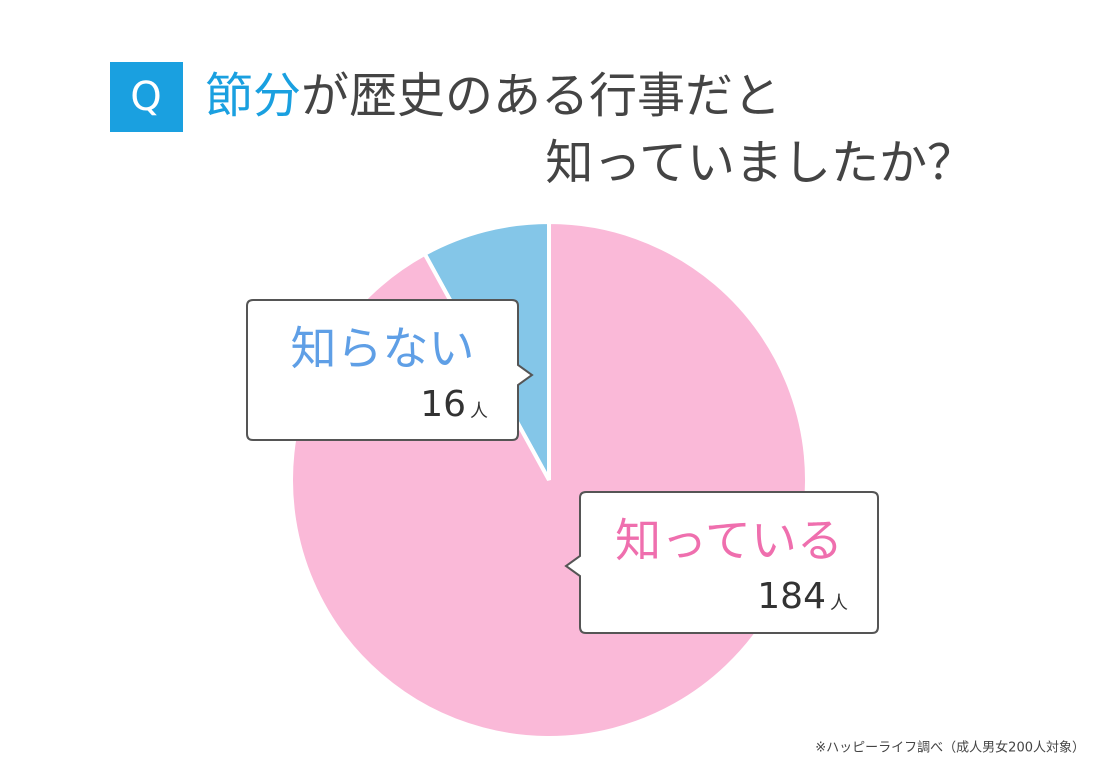 The height and width of the screenshot is (768, 1100). I want to click on title-highlight: 節分, so click(253, 96).